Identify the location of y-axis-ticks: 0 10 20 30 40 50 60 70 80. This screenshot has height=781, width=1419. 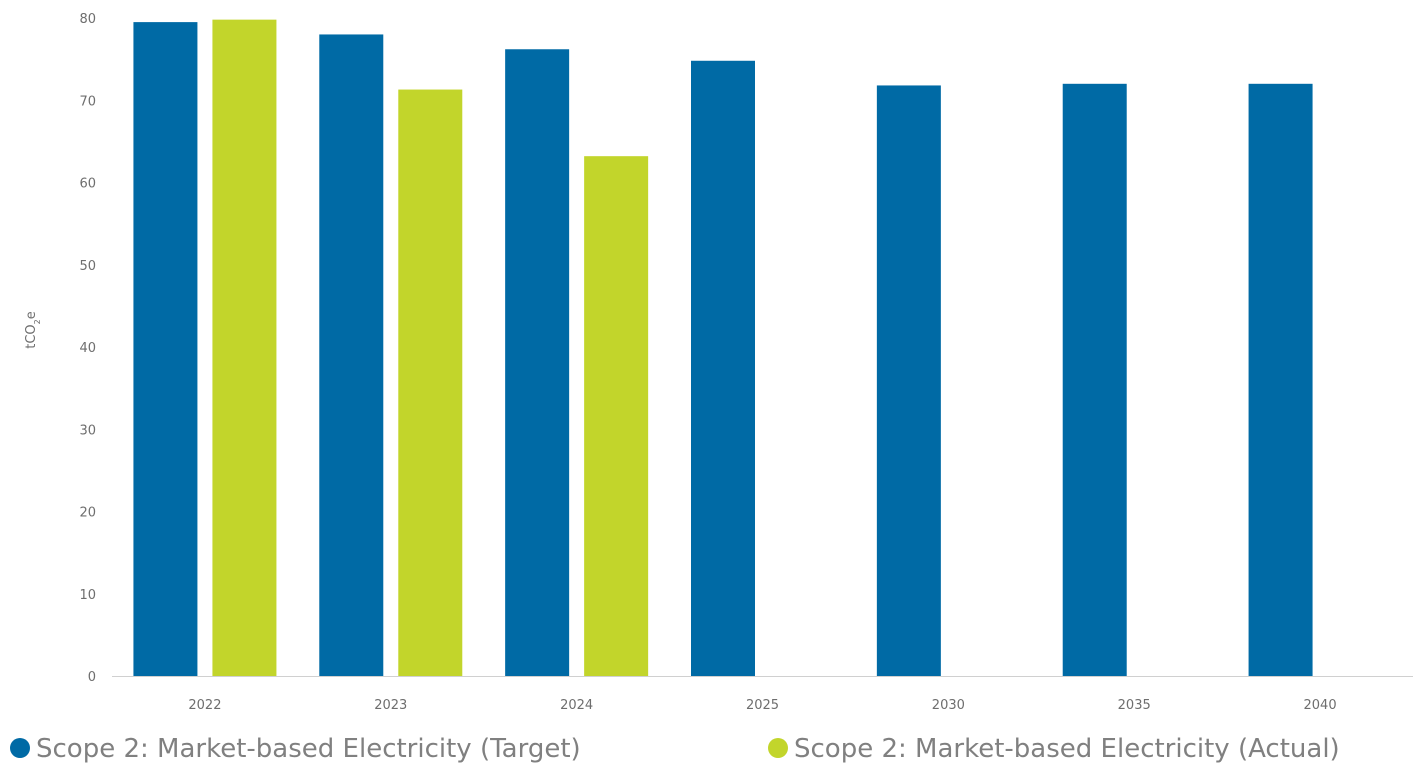
(87, 348).